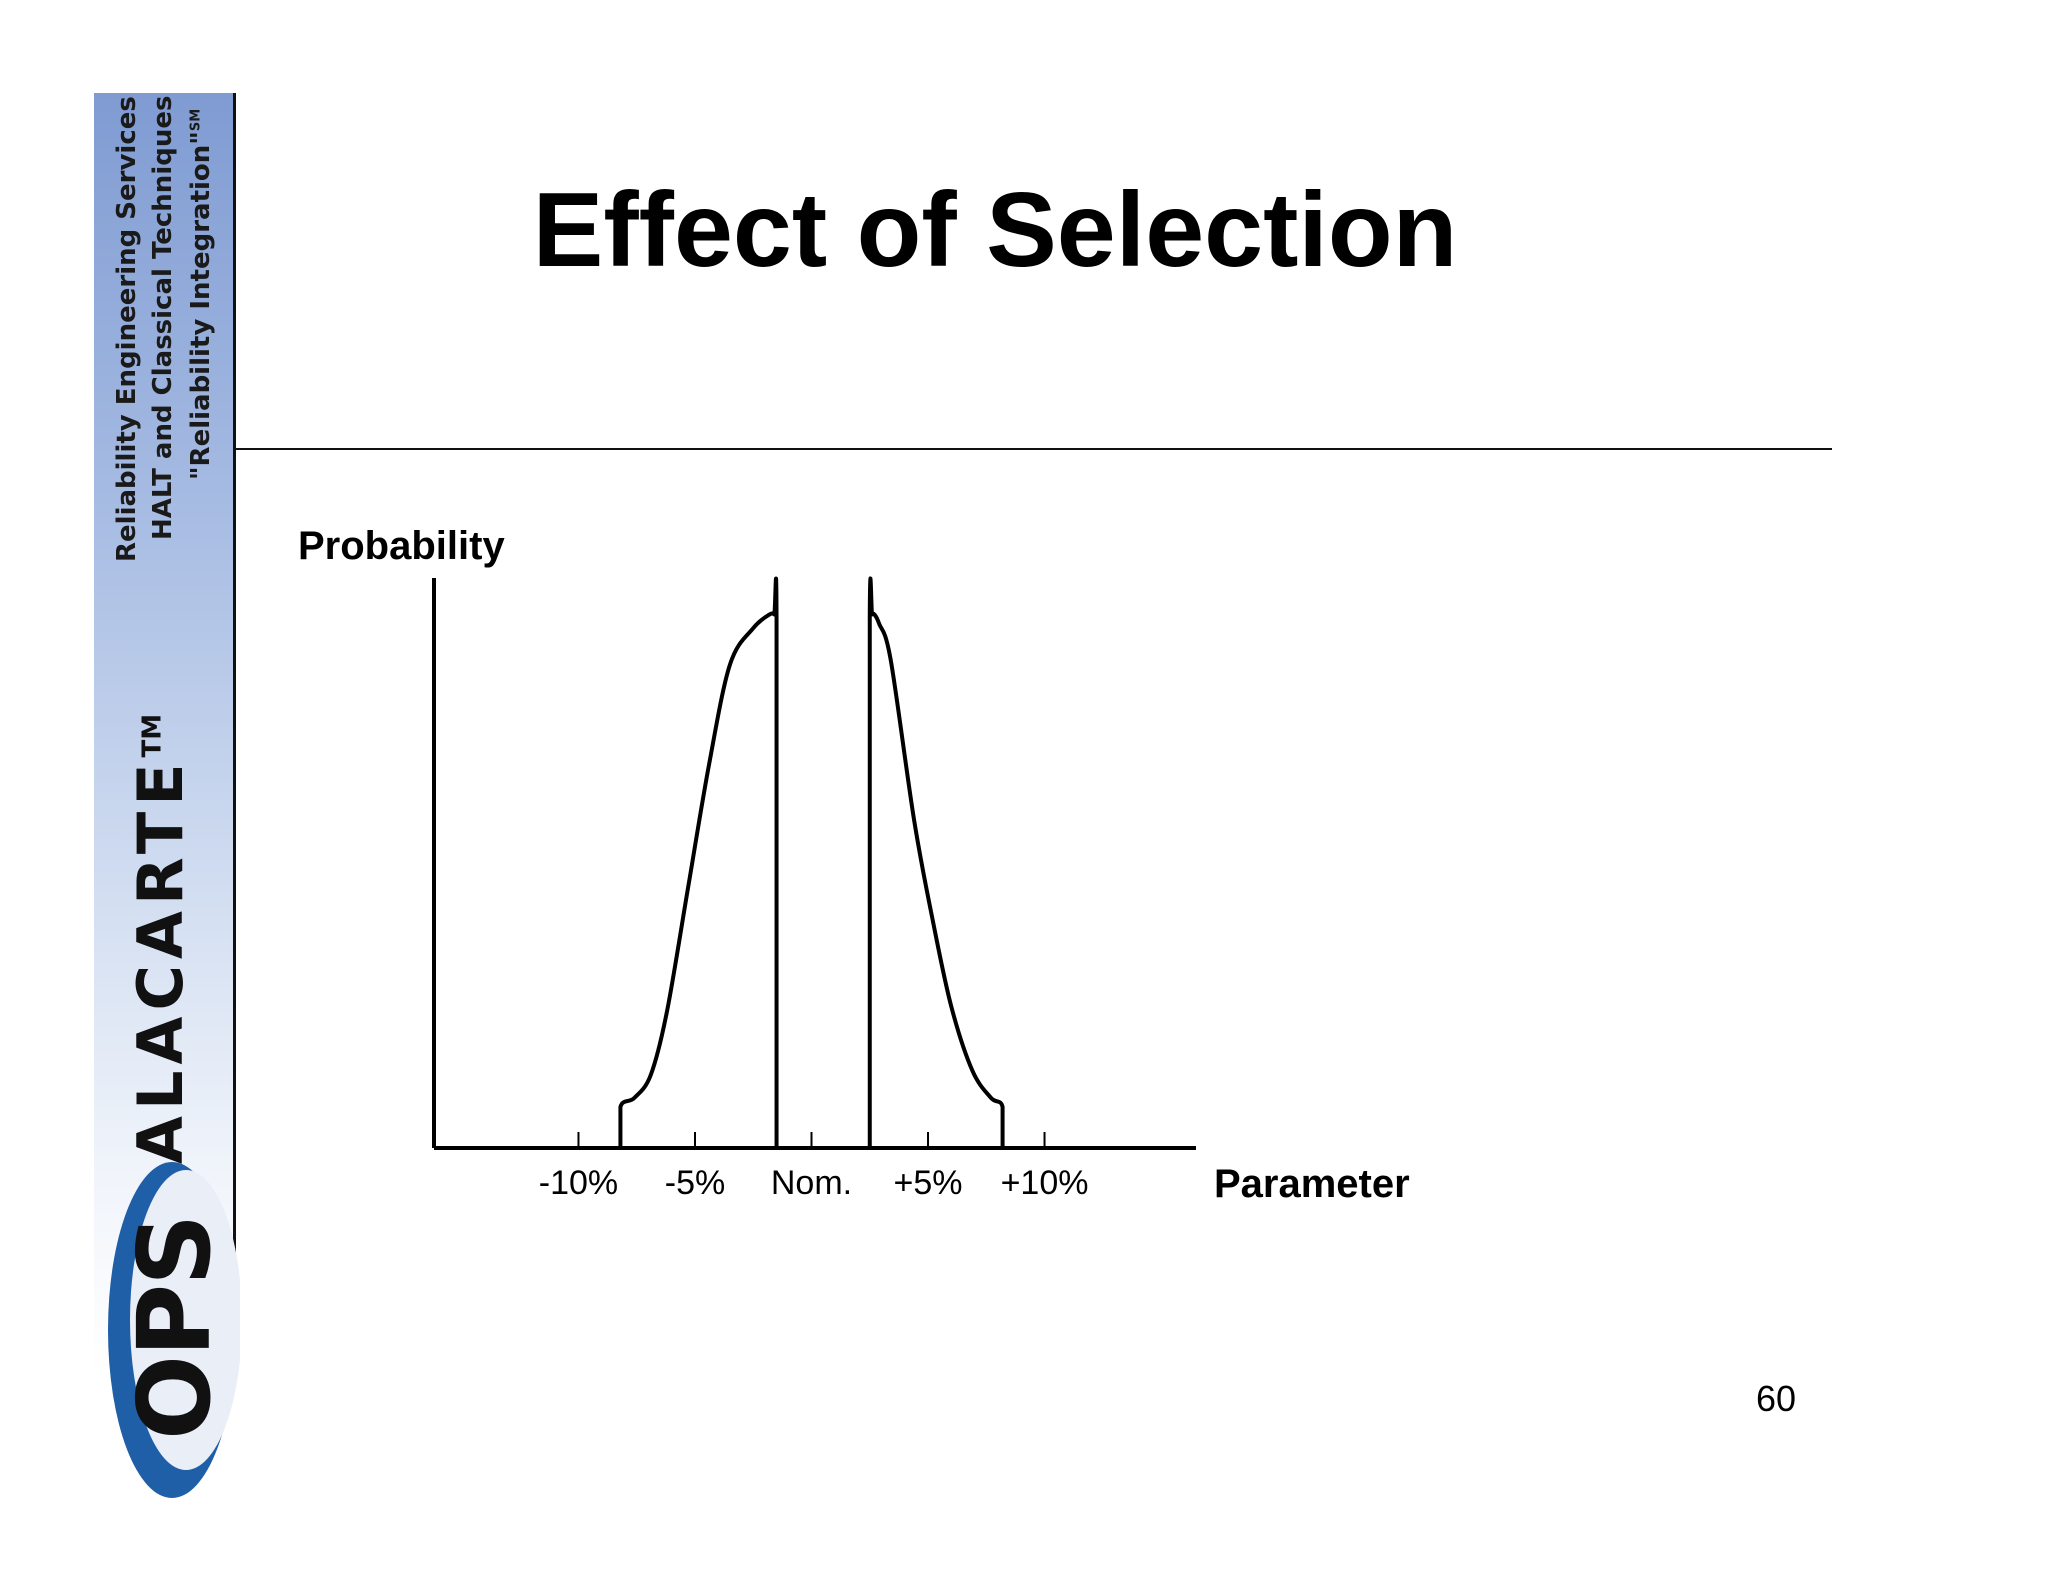  I want to click on page-number: 60, so click(1776, 1398).